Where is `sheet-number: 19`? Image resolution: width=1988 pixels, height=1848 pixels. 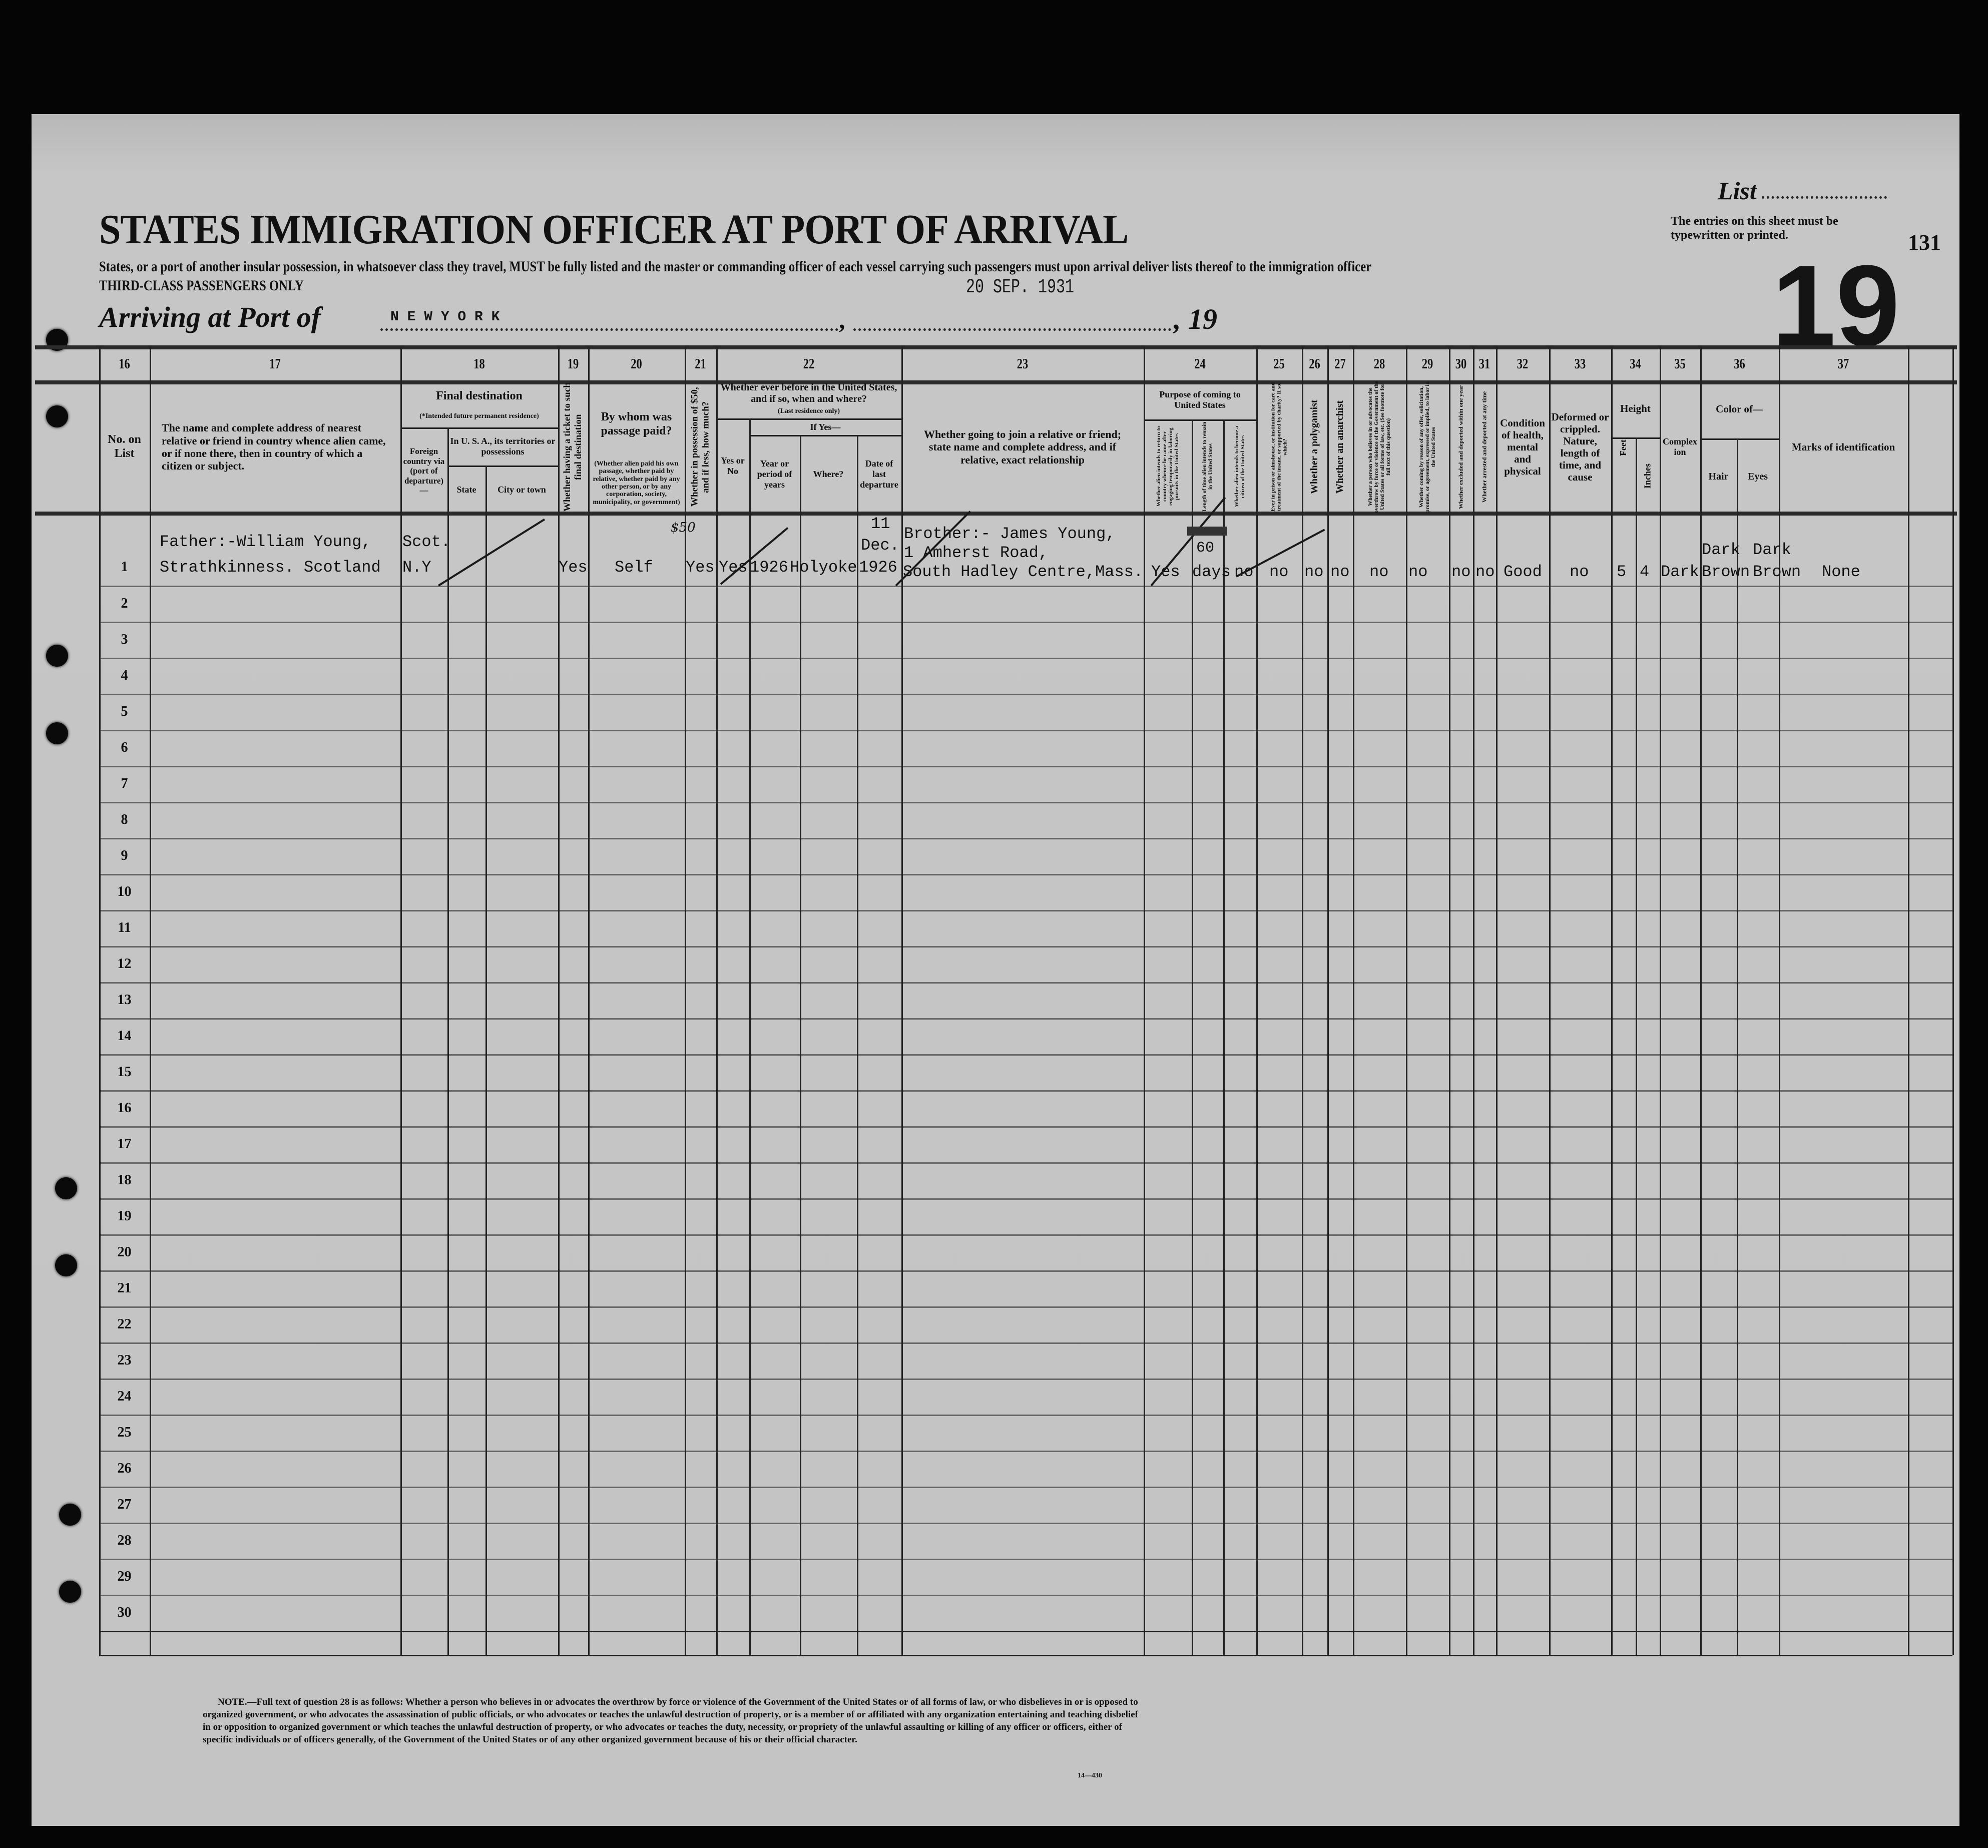
sheet-number: 19 is located at coordinates (1836, 305).